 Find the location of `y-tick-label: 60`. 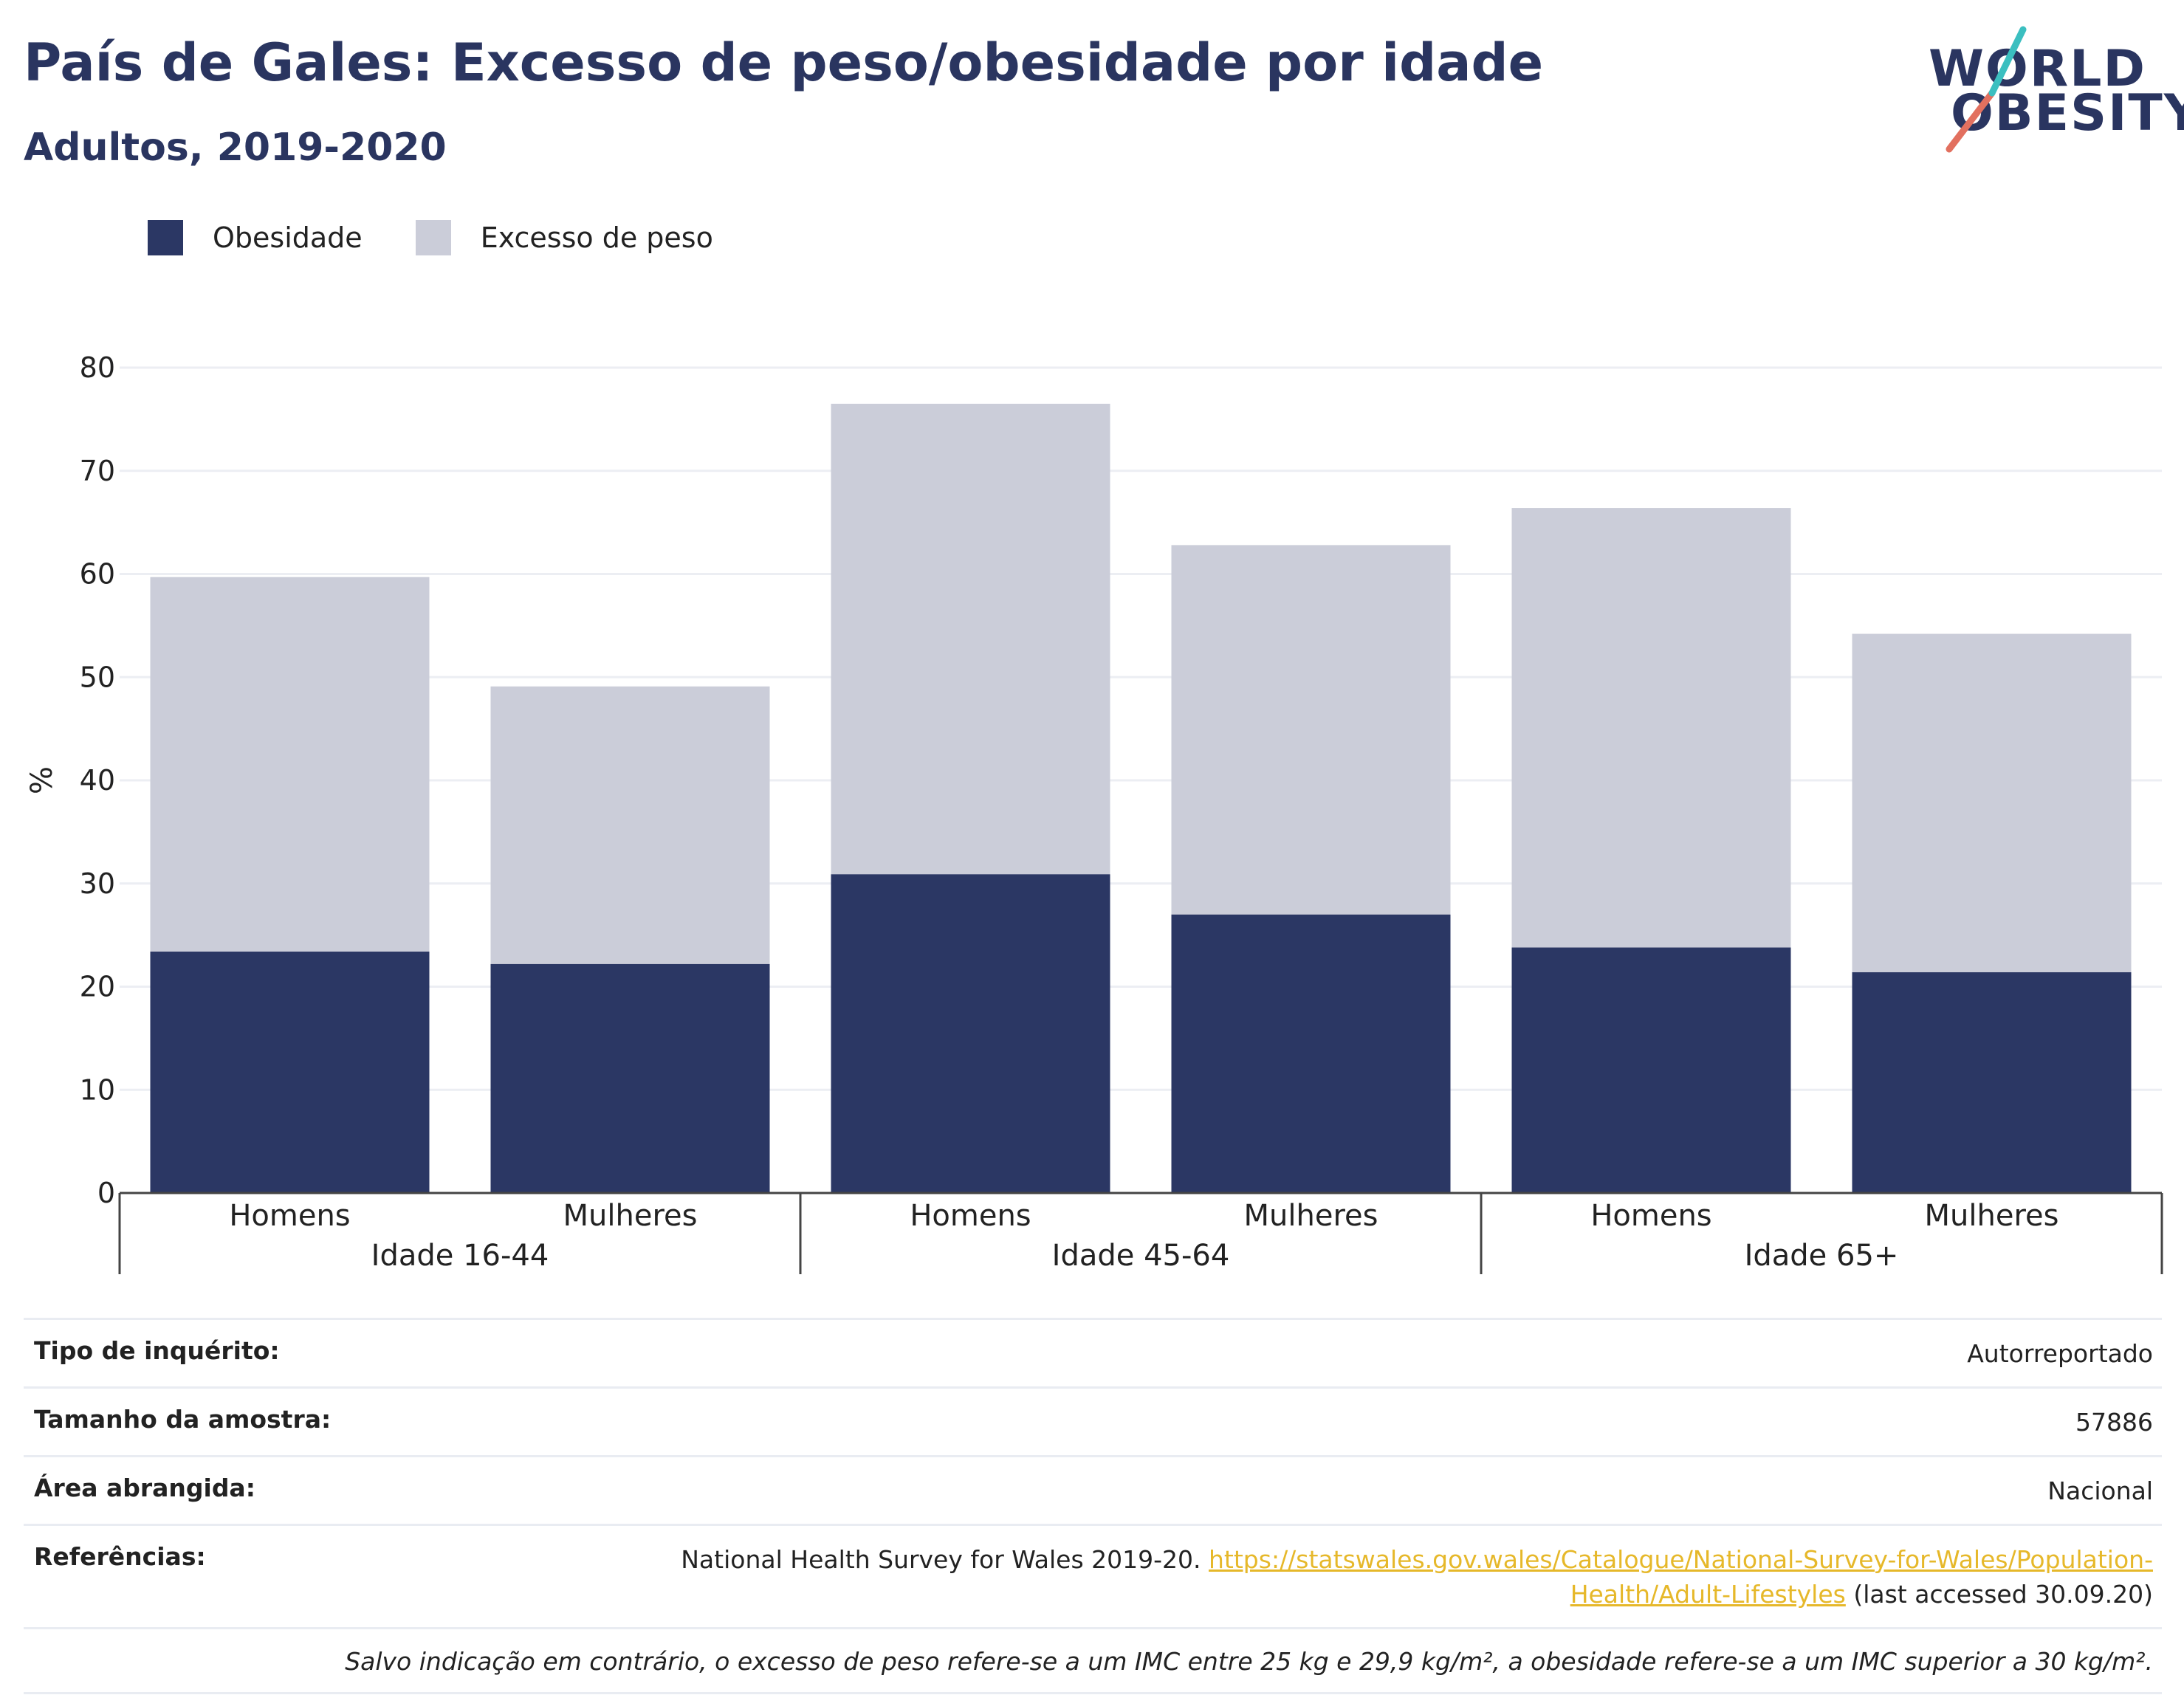

y-tick-label: 60 is located at coordinates (98, 574).